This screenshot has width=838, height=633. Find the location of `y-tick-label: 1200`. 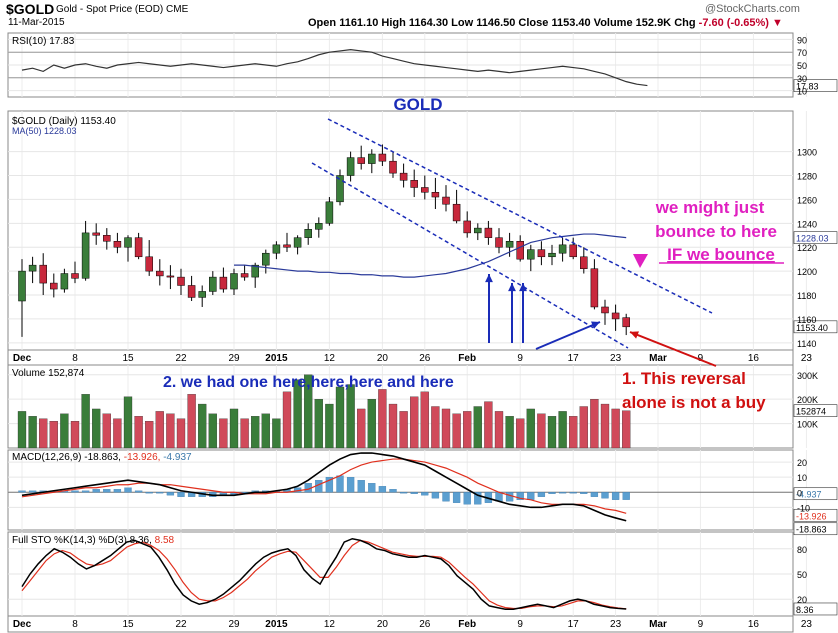

y-tick-label: 1200 is located at coordinates (807, 272).